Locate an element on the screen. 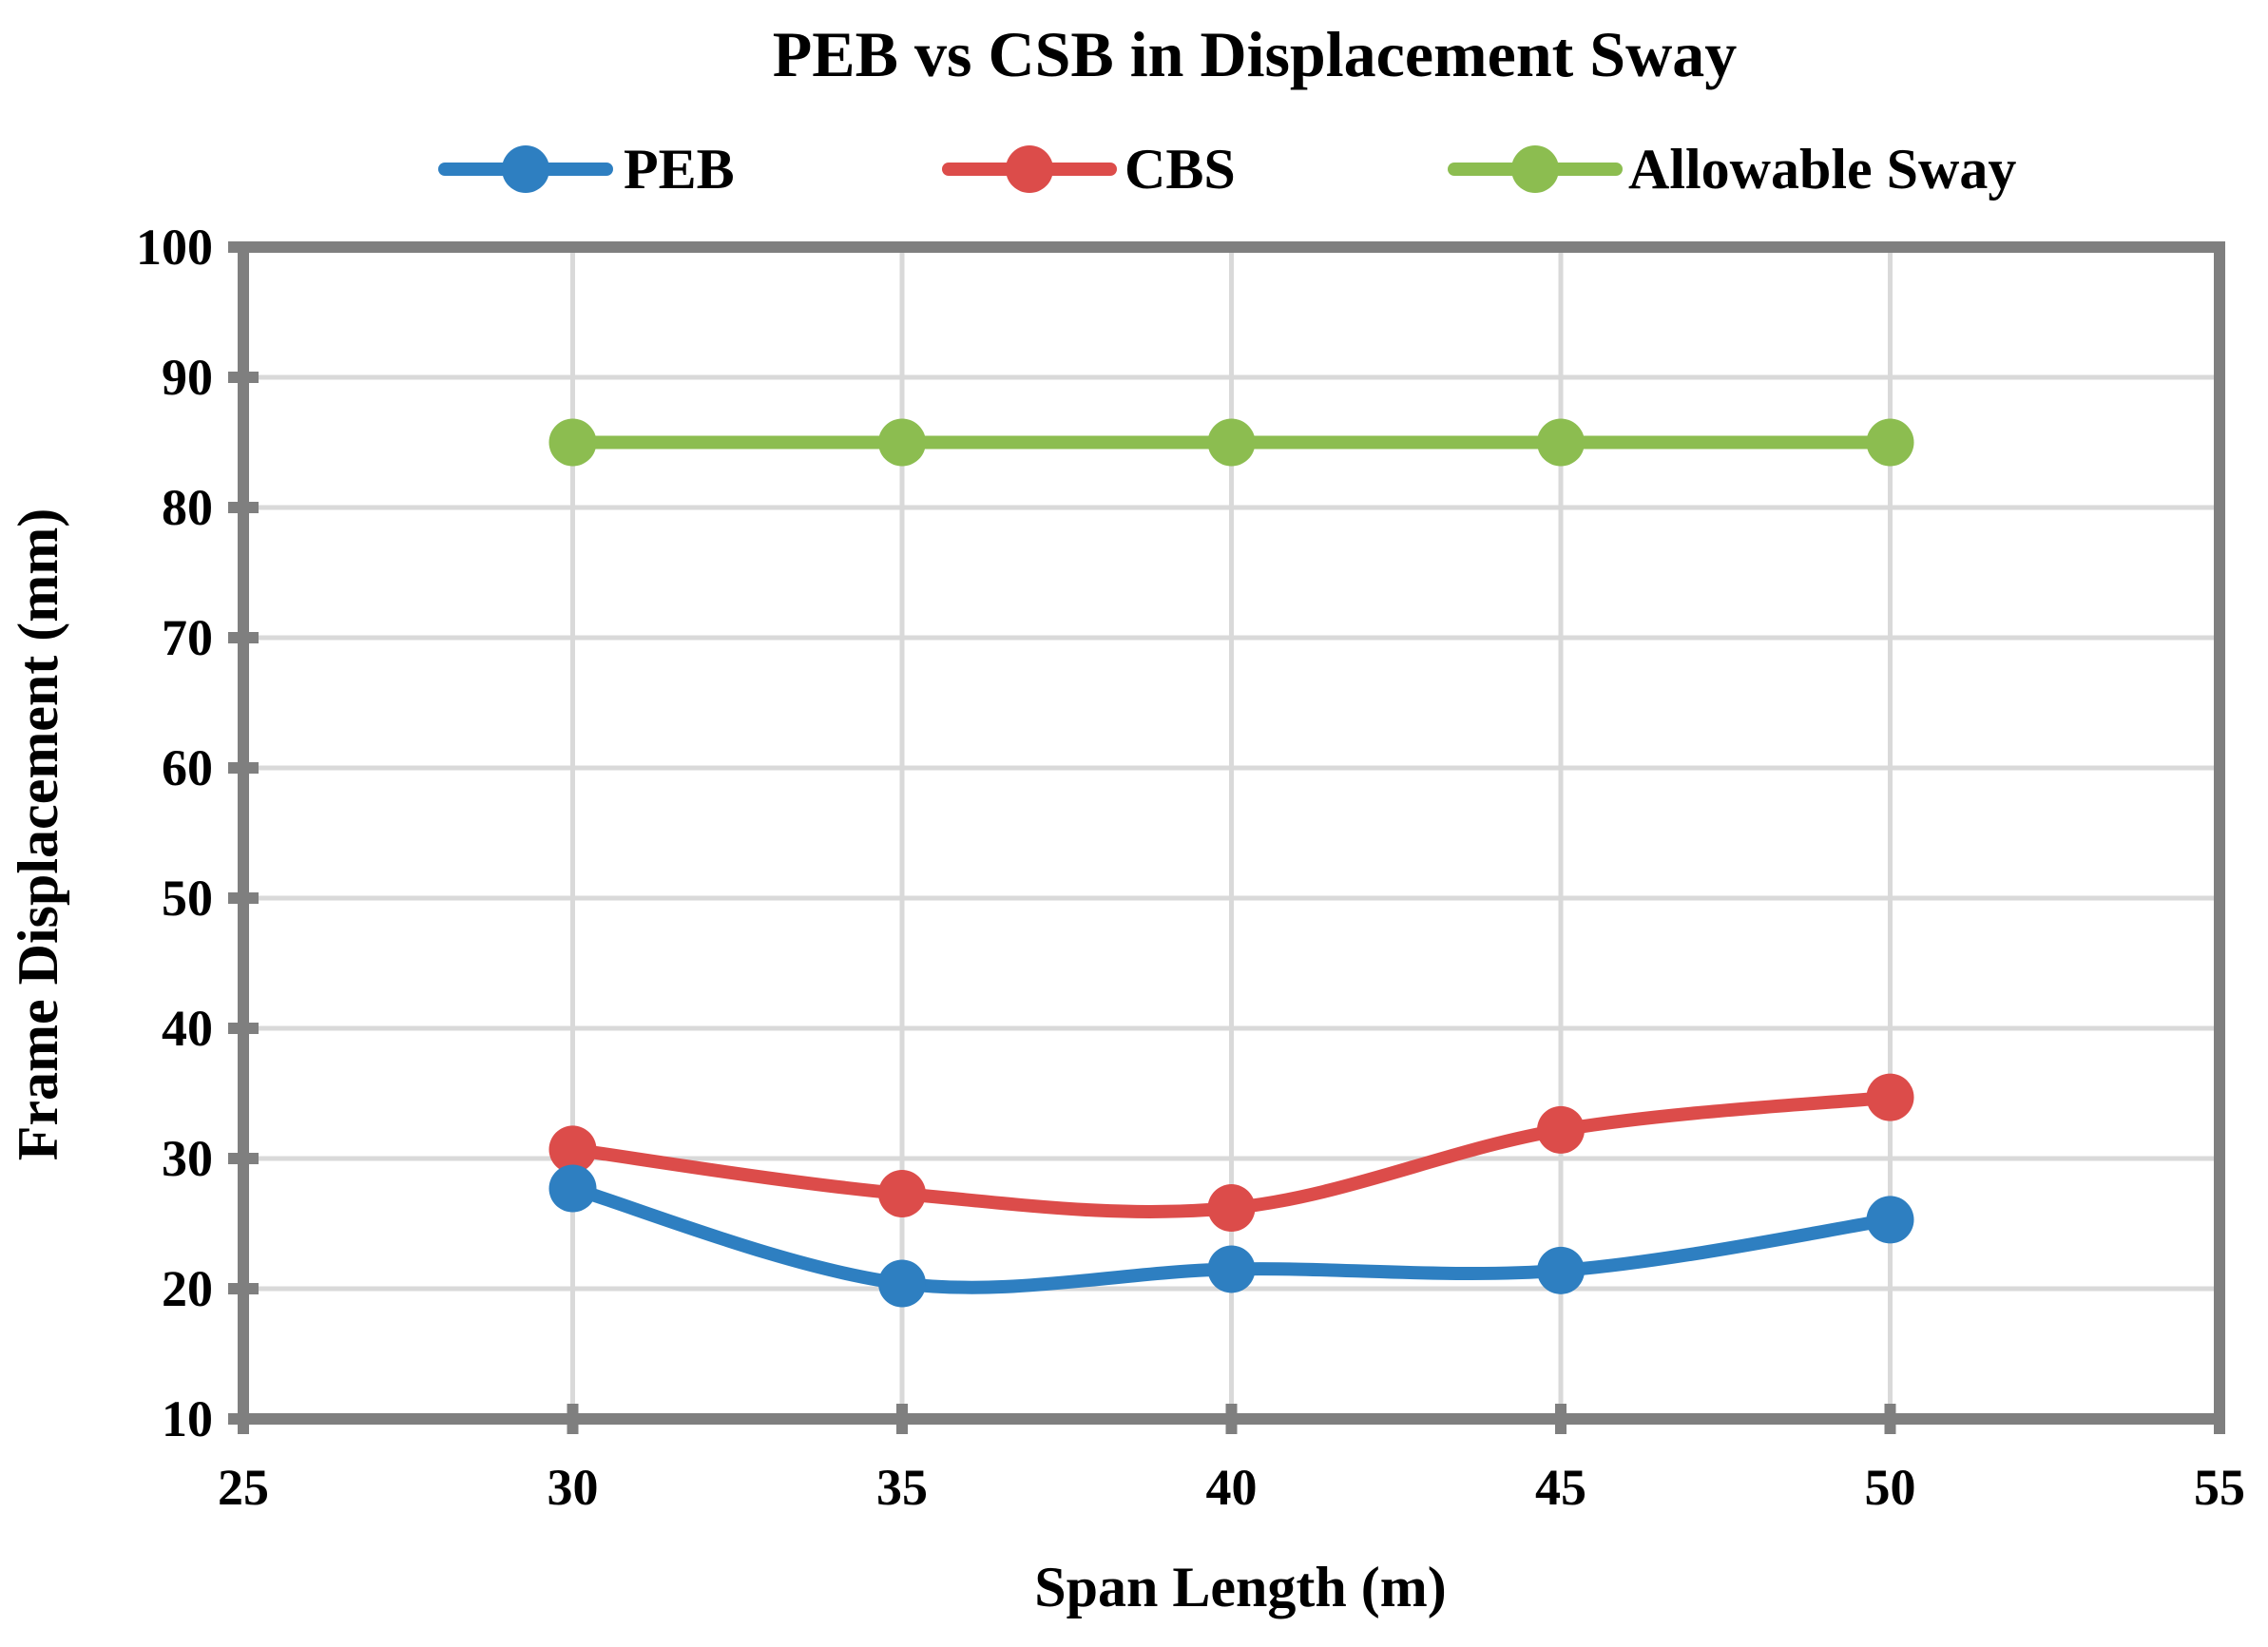  x-tick-label-35: 35 is located at coordinates (902, 1488).